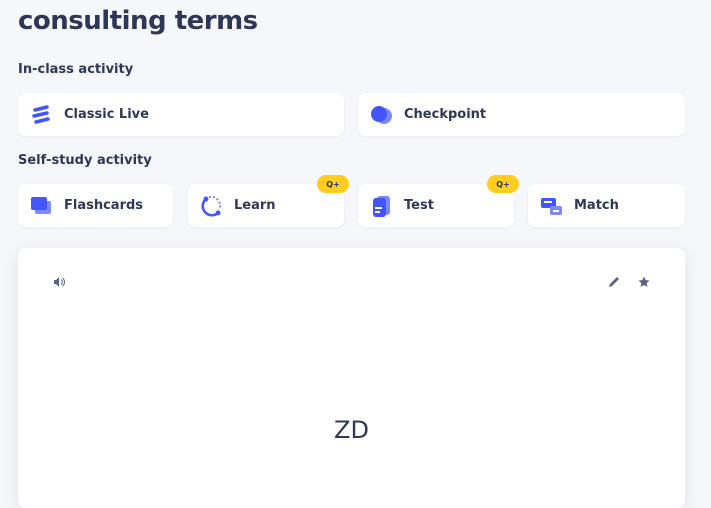 This screenshot has height=508, width=711. Describe the element at coordinates (76, 69) in the screenshot. I see `in-class-heading: In-class activity` at that location.